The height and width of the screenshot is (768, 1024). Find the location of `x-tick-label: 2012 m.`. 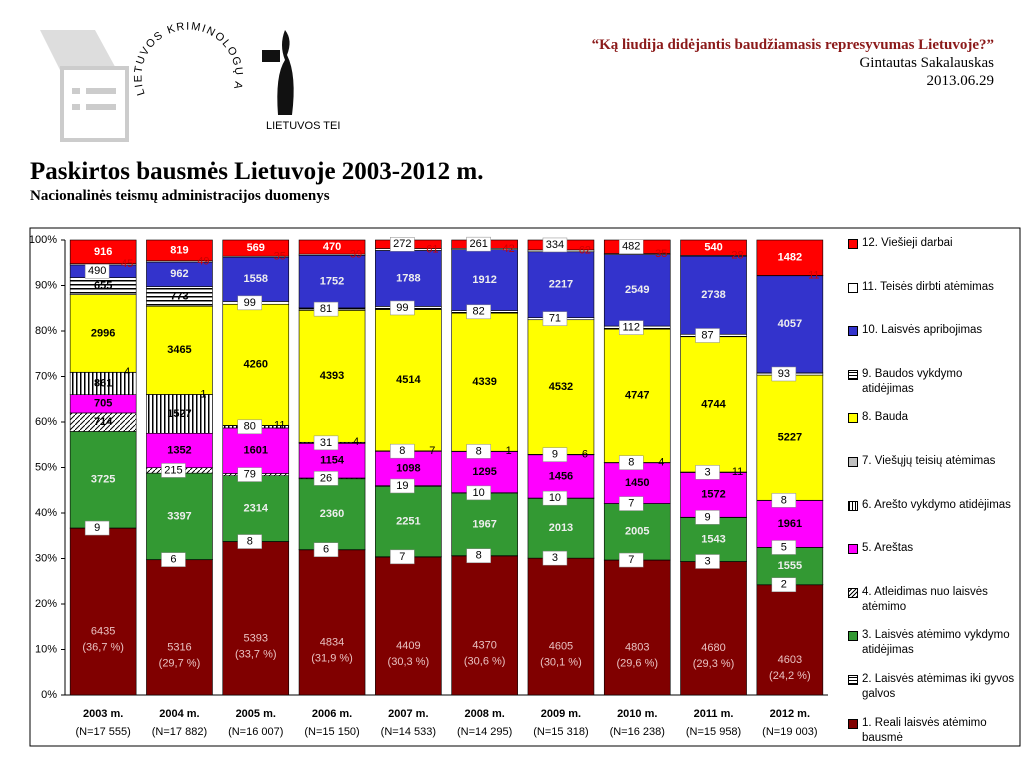

x-tick-label: 2012 m. is located at coordinates (790, 714).